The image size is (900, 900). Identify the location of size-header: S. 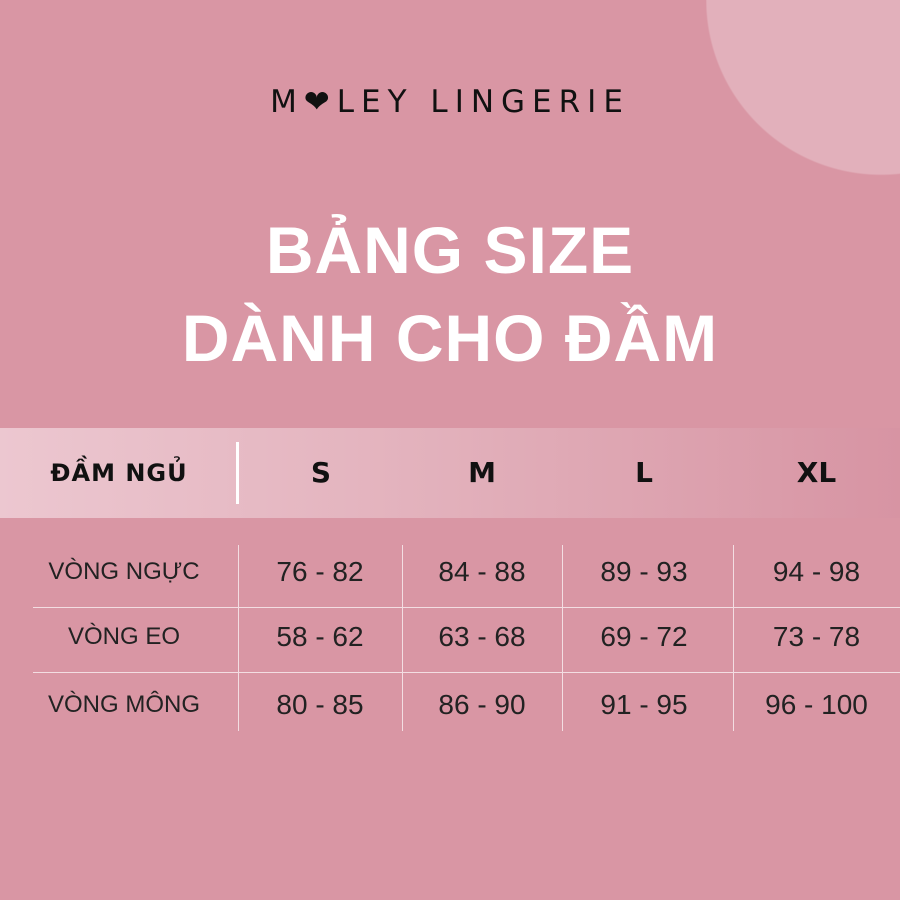
(321, 472).